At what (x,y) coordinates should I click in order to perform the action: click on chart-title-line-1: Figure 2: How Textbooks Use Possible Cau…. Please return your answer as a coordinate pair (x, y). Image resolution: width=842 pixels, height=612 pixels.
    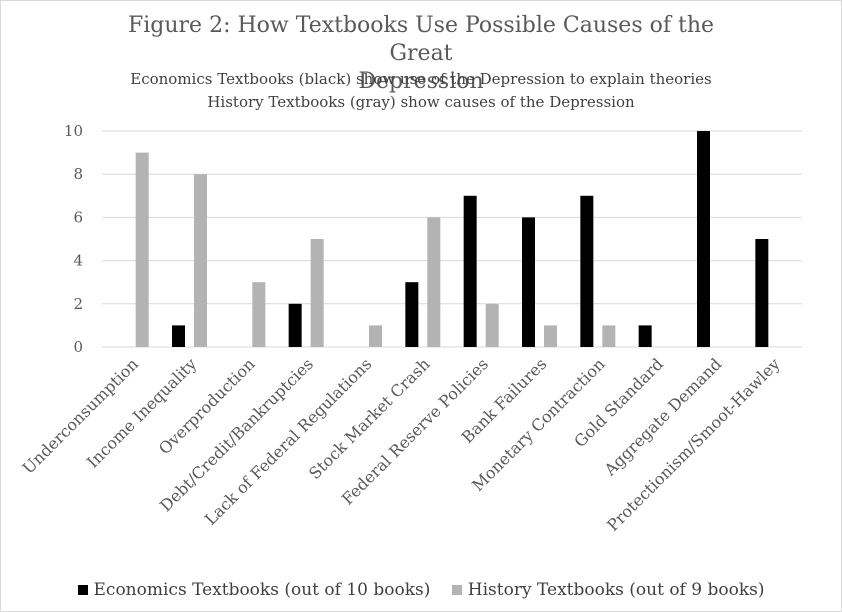
    Looking at the image, I should click on (421, 39).